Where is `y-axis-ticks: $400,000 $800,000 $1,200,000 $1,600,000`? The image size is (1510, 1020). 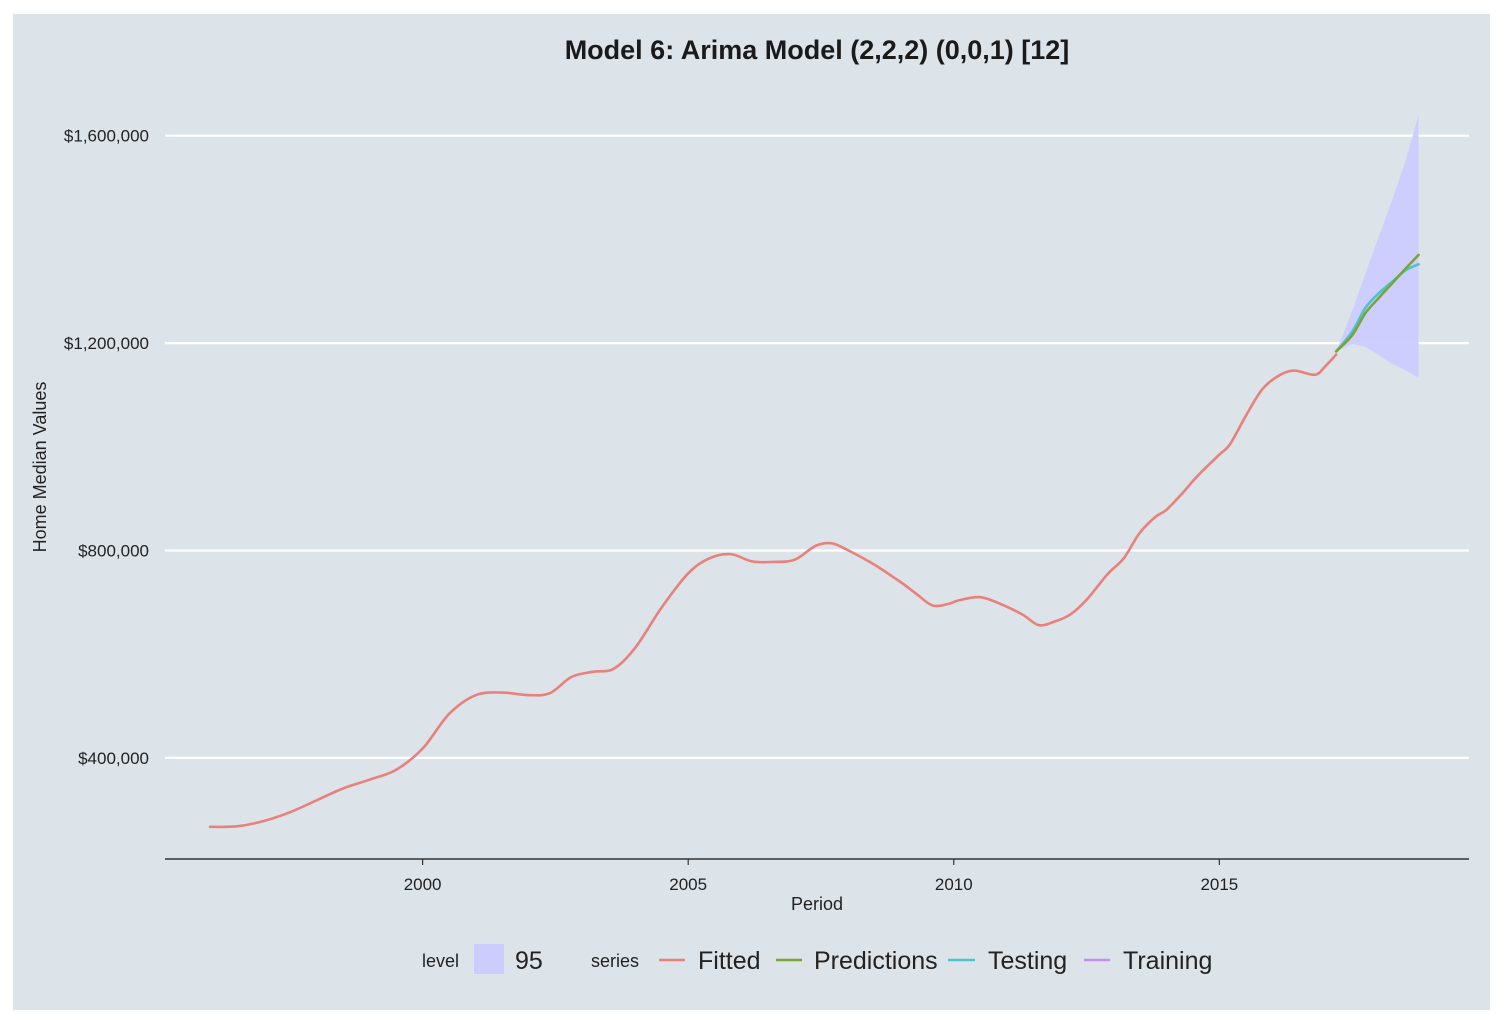
y-axis-ticks: $400,000 $800,000 $1,200,000 $1,600,000 is located at coordinates (106, 447).